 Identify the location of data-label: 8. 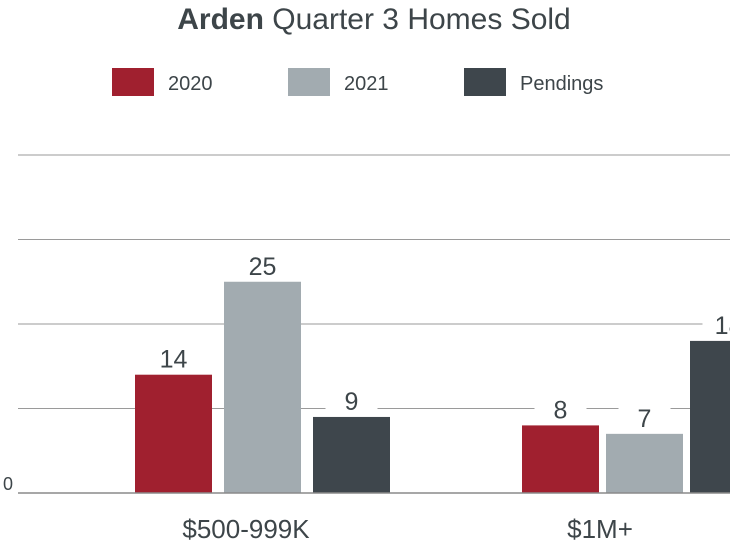
(561, 410).